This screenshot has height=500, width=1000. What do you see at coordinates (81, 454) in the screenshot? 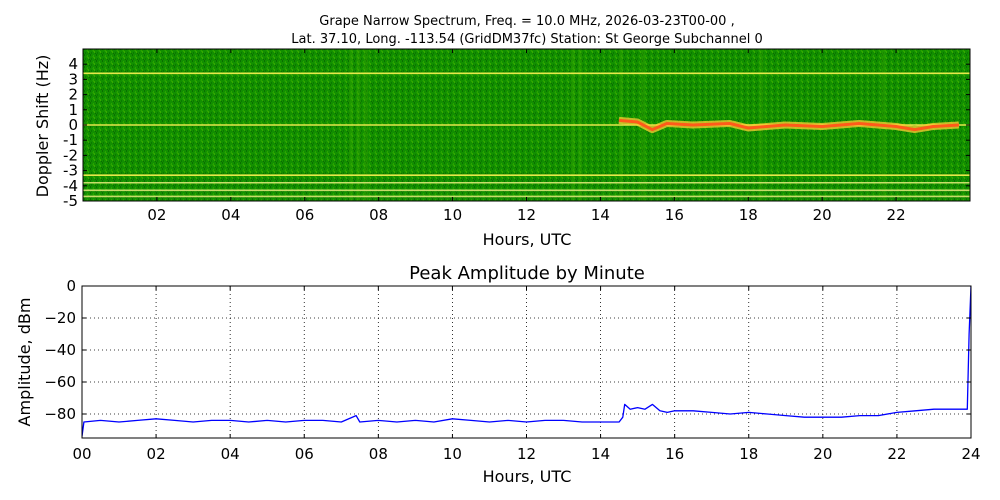
I see `amplitude-x-tick-label: 00` at bounding box center [81, 454].